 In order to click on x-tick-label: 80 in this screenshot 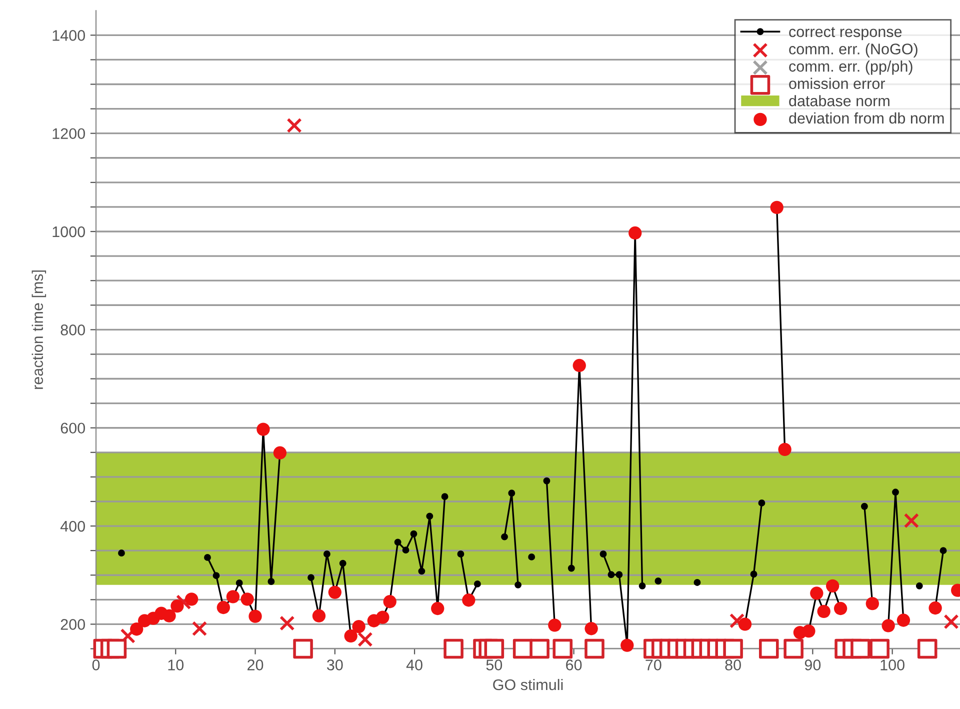, I will do `click(733, 665)`.